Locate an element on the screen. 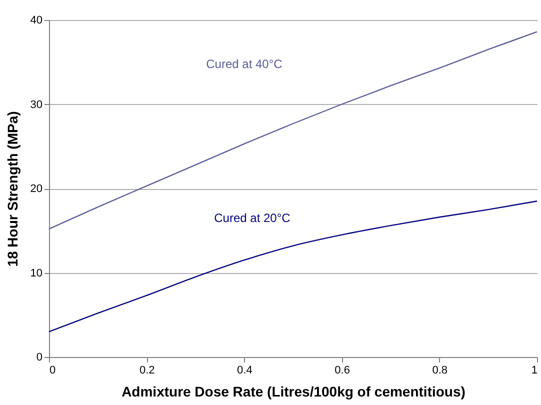 Image resolution: width=541 pixels, height=405 pixels. y-tick-label: 10 is located at coordinates (36, 273).